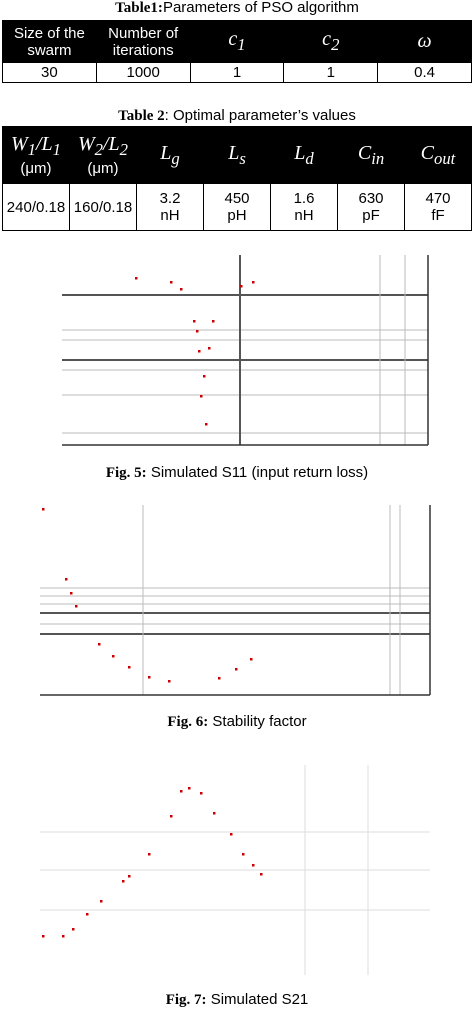 Image resolution: width=474 pixels, height=1010 pixels. Describe the element at coordinates (304, 207) in the screenshot. I see `cell: 1.6 nH` at that location.